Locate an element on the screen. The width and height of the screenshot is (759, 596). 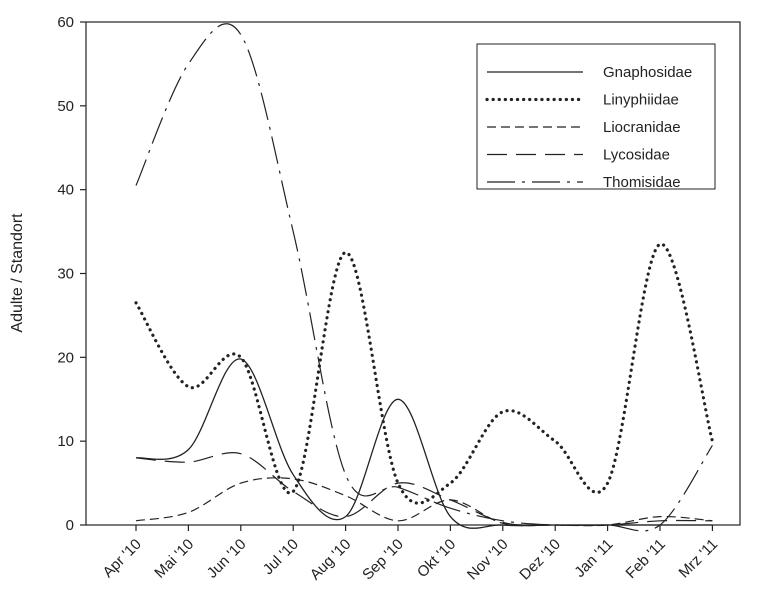
y-tick-label: 40 is located at coordinates (65, 190).